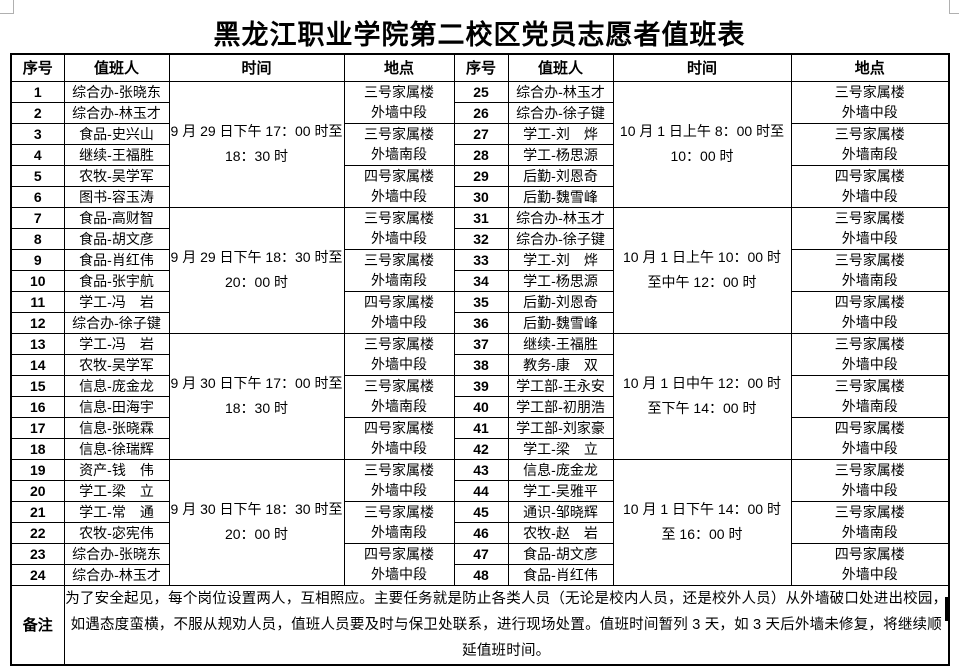  Describe the element at coordinates (116, 67) in the screenshot. I see `header-person-left: 值班人` at that location.